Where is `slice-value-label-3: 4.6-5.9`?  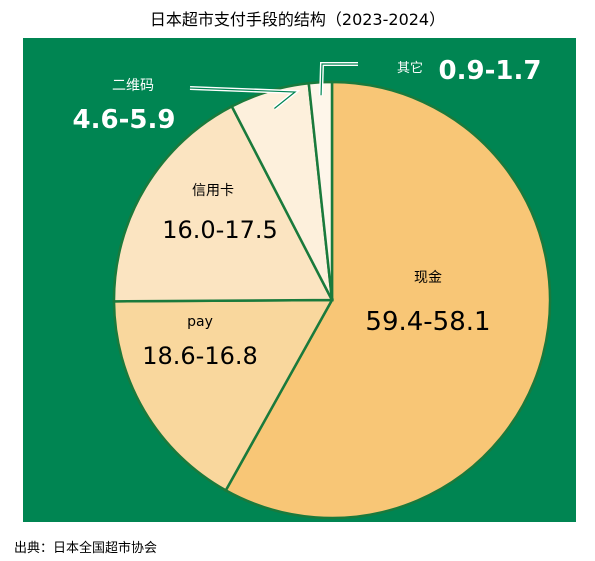
slice-value-label-3: 4.6-5.9 is located at coordinates (124, 120).